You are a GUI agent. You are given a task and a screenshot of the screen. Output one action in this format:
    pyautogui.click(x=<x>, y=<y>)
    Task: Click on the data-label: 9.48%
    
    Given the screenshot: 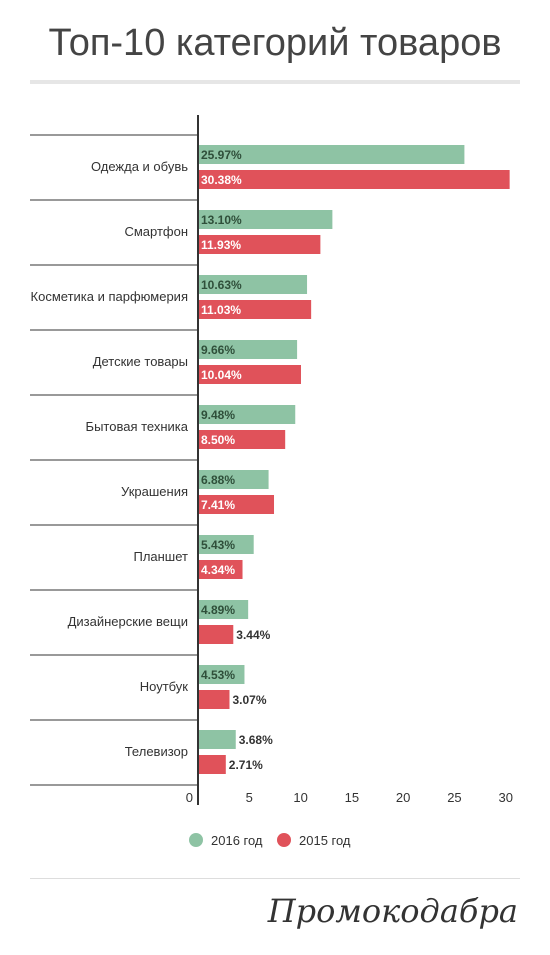 What is the action you would take?
    pyautogui.click(x=218, y=415)
    